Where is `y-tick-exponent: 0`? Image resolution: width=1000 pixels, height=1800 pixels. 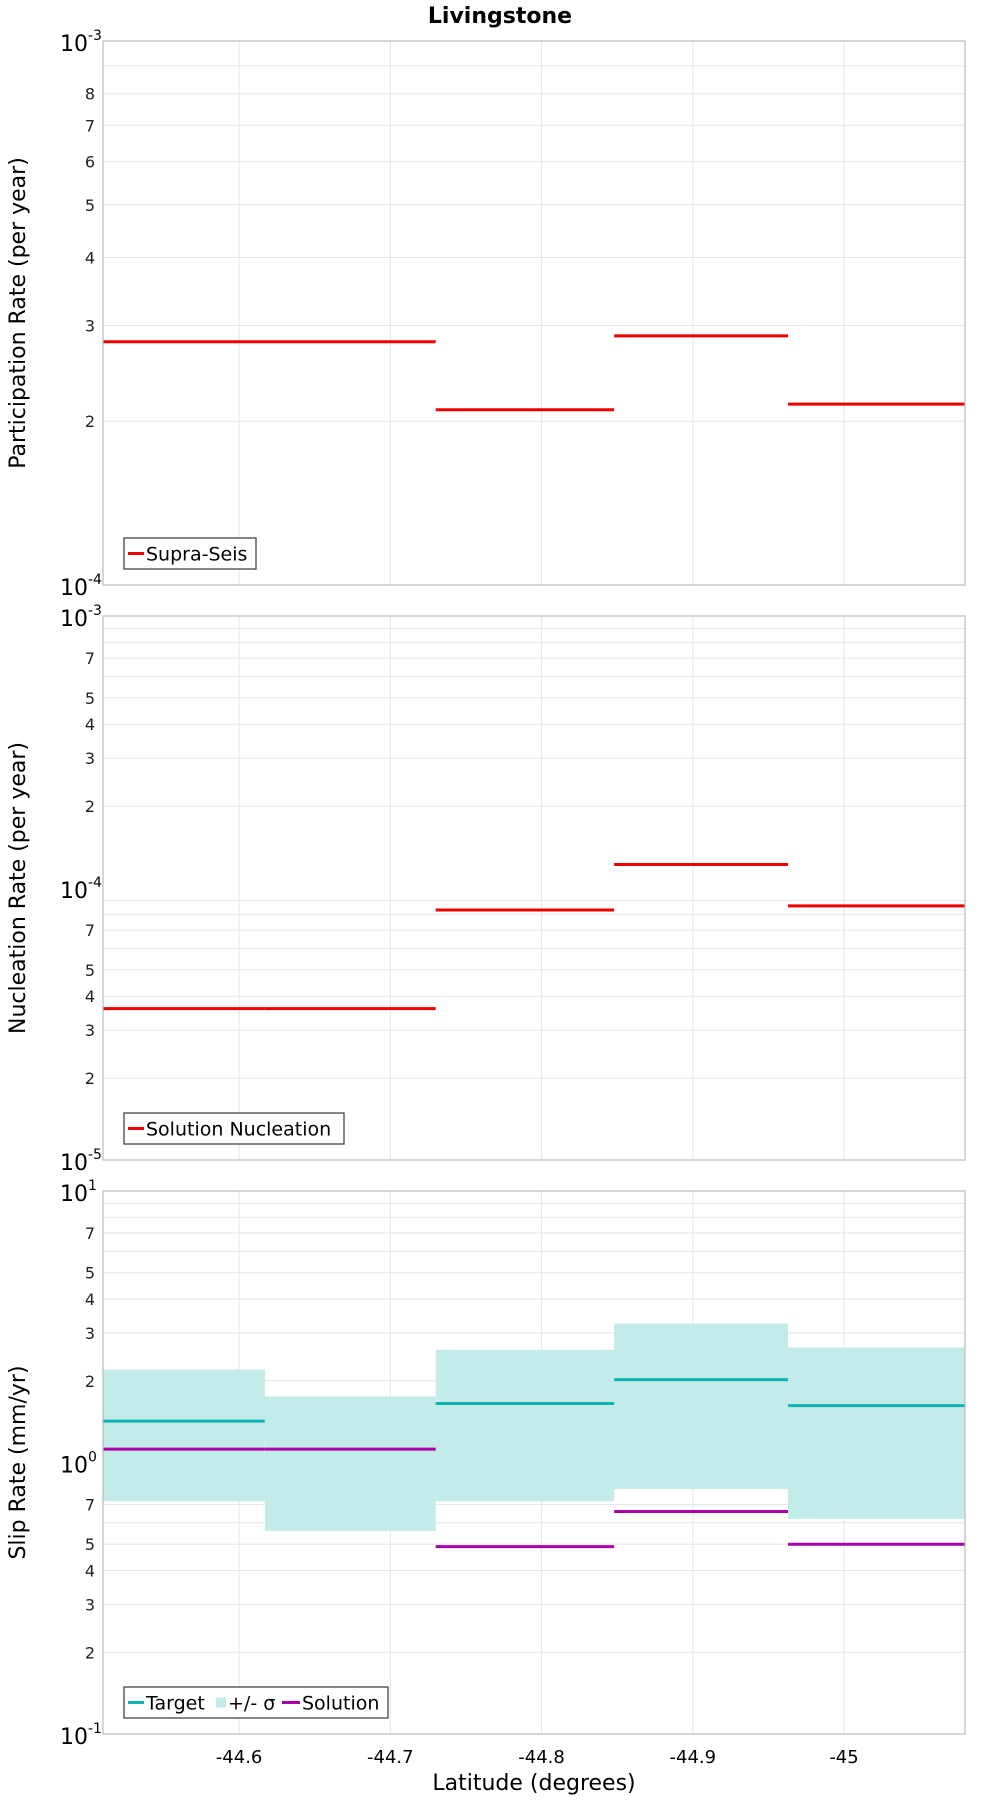
y-tick-exponent: 0 is located at coordinates (92, 1458).